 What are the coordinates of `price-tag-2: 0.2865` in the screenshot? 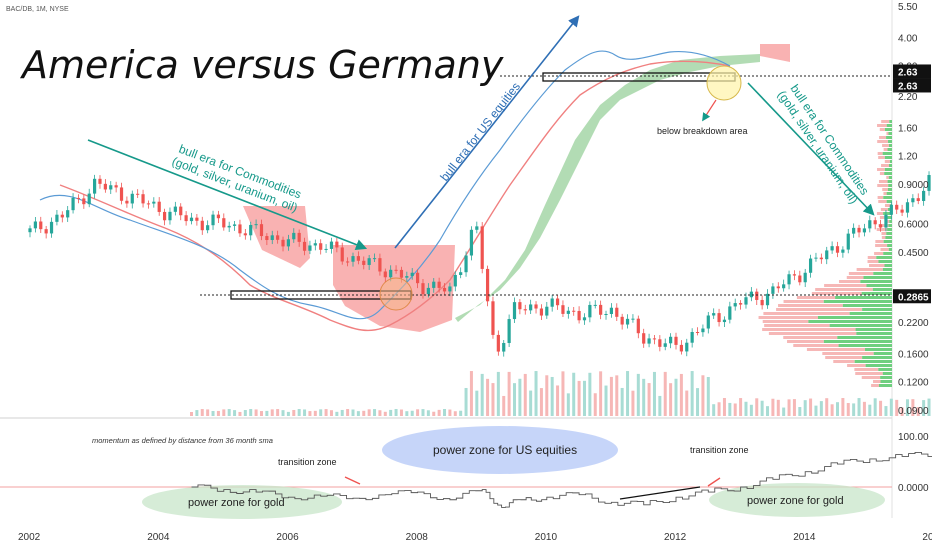 It's located at (913, 297).